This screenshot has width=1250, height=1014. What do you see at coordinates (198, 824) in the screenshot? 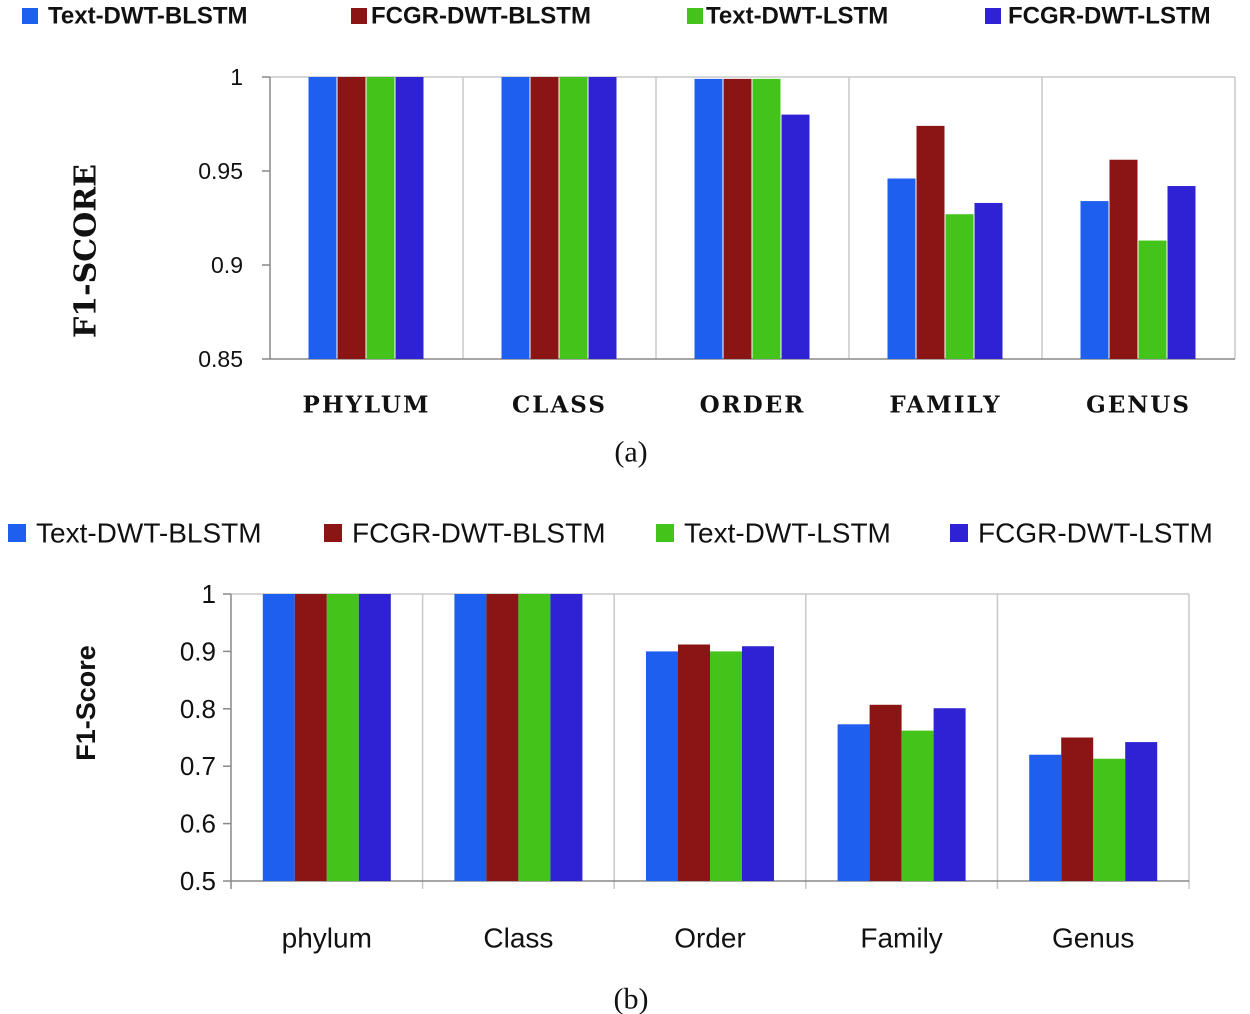
I see `y-tick-label: 0.6` at bounding box center [198, 824].